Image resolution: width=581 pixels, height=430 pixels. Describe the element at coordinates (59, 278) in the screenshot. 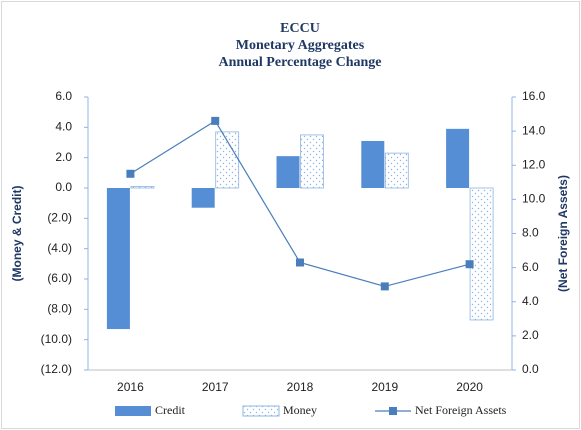

I see `y-tick-label: (6.0)` at that location.